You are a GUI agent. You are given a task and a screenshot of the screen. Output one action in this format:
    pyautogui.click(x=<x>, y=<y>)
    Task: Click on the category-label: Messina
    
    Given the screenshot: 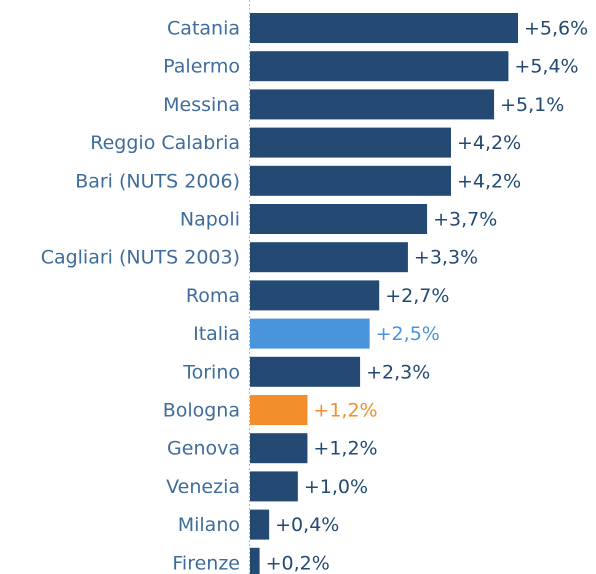 What is the action you would take?
    pyautogui.click(x=201, y=105)
    